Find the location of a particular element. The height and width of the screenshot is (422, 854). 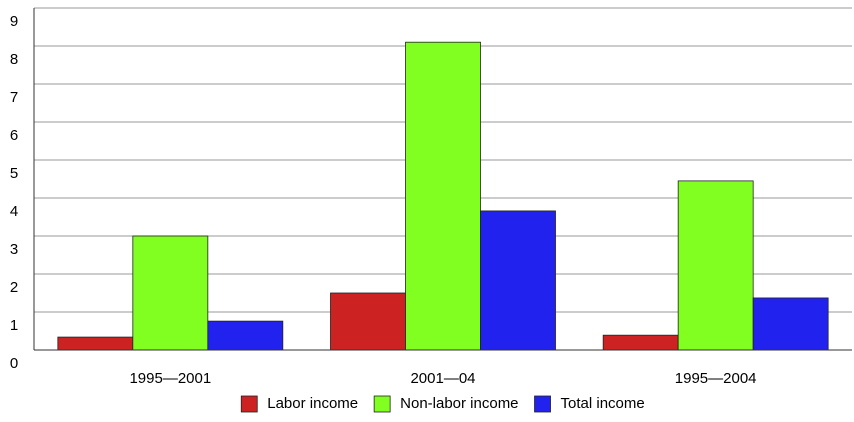

x-tick-label: 1995—2004 is located at coordinates (716, 378).